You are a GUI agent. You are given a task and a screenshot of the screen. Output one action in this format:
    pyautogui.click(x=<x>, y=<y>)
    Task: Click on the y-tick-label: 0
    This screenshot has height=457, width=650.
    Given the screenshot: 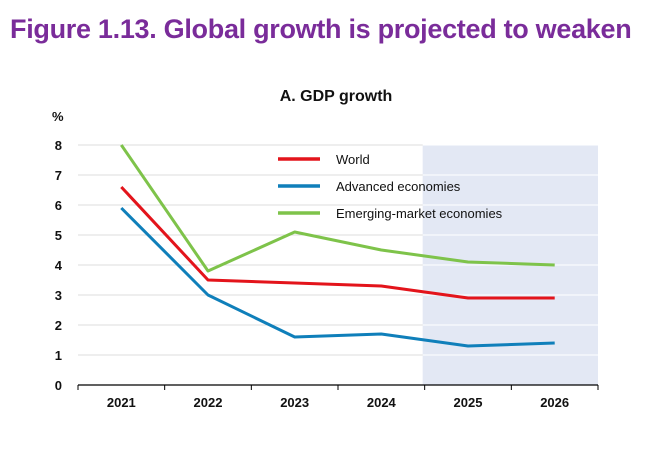 What is the action you would take?
    pyautogui.click(x=58, y=385)
    